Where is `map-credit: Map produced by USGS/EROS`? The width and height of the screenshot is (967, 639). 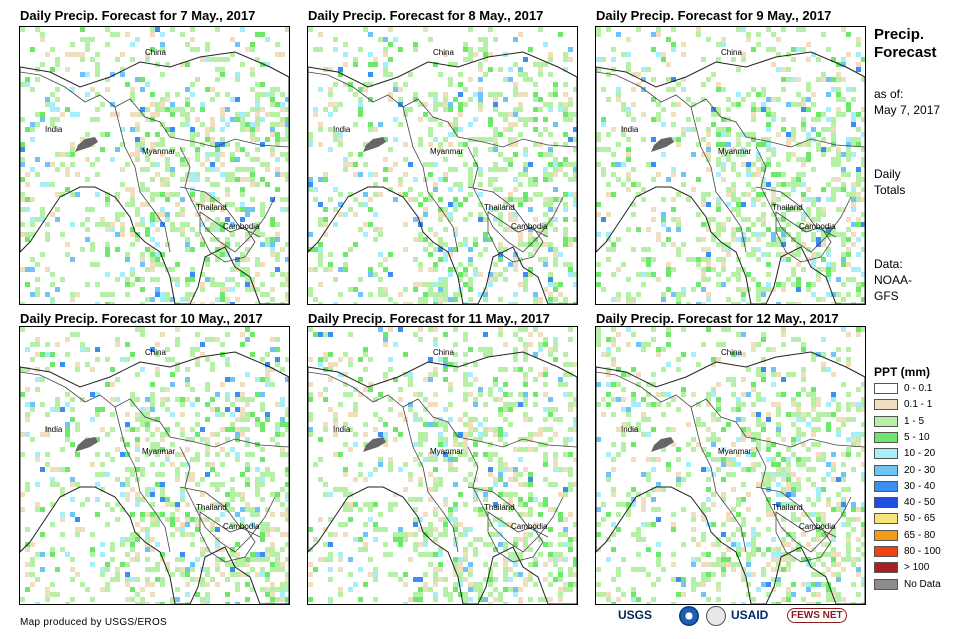 map-credit: Map produced by USGS/EROS is located at coordinates (94, 622).